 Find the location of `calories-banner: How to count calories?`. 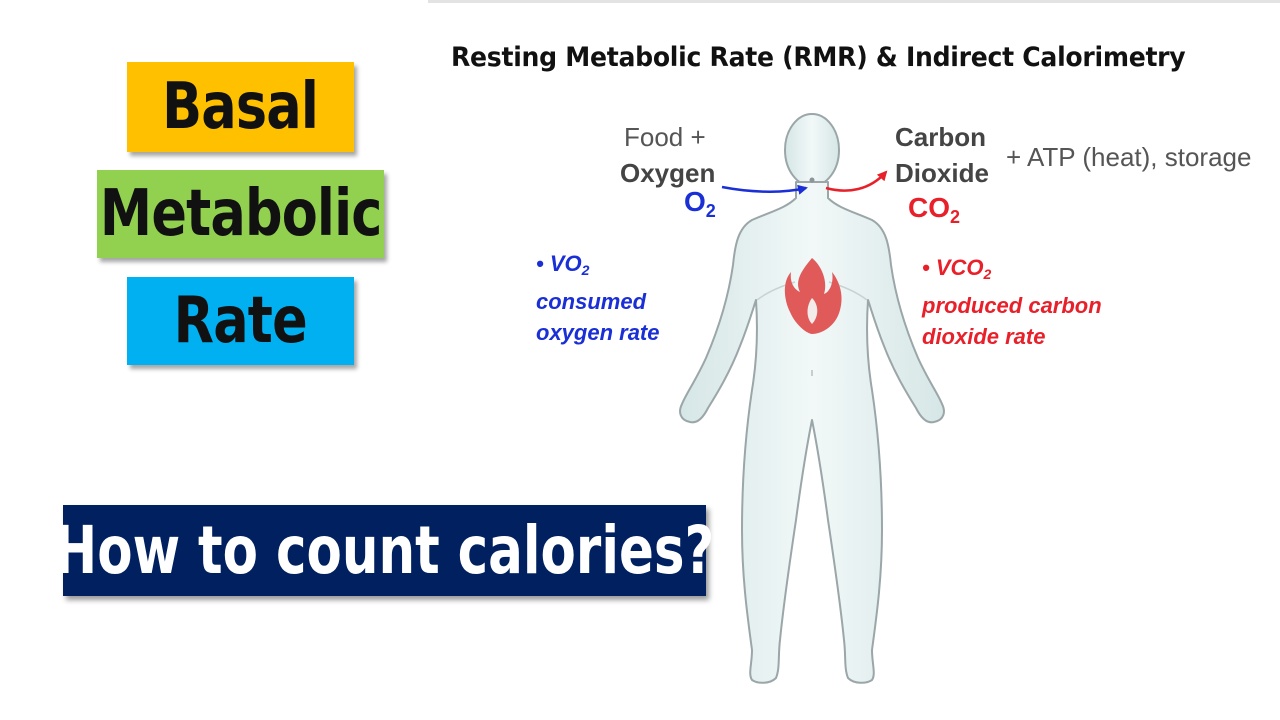

calories-banner: How to count calories? is located at coordinates (384, 550).